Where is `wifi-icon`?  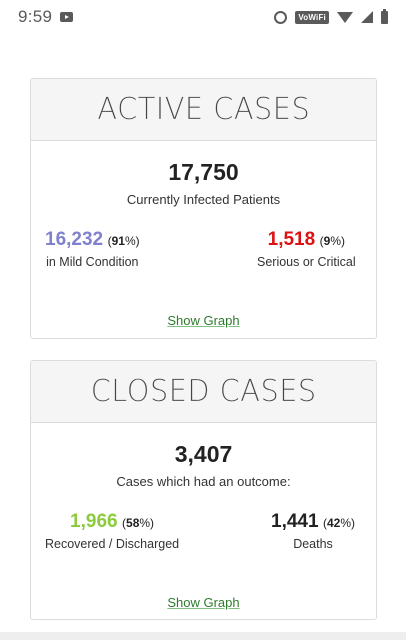 wifi-icon is located at coordinates (345, 17).